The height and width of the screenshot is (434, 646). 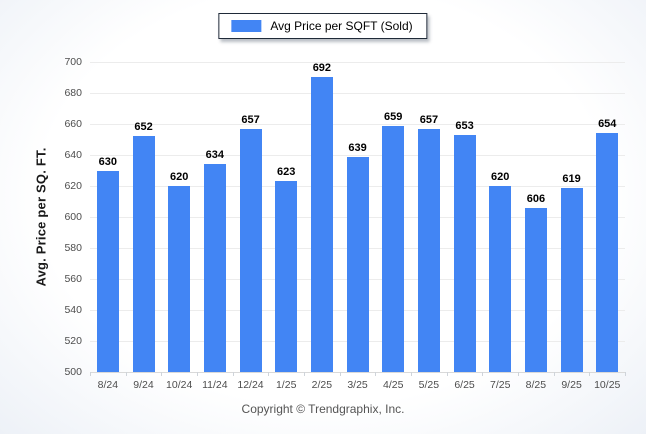 I want to click on x-tick-label: 1/25, so click(x=286, y=385).